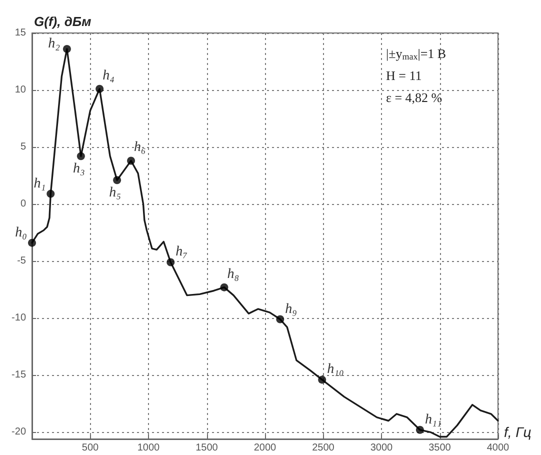 The width and height of the screenshot is (541, 455). I want to click on y-tick-label: -15, so click(19, 375).